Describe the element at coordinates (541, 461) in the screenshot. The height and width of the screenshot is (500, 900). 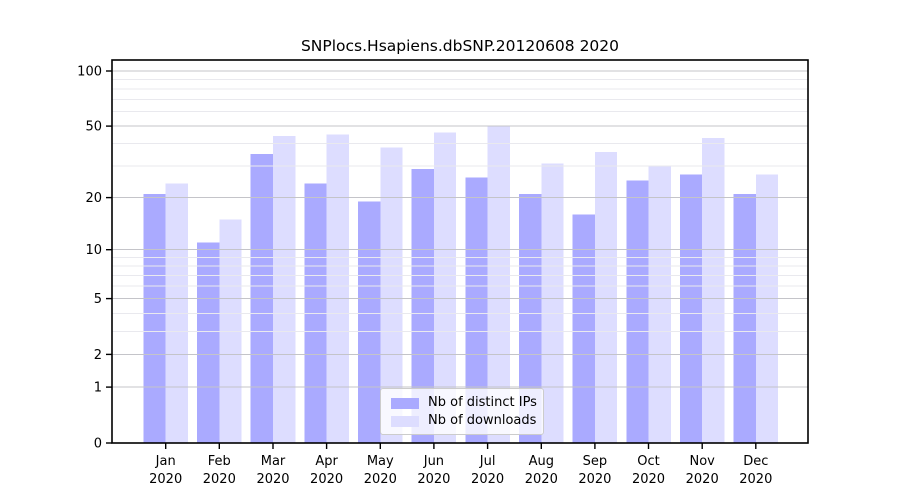
I see `x-tick-label-month: Aug` at that location.